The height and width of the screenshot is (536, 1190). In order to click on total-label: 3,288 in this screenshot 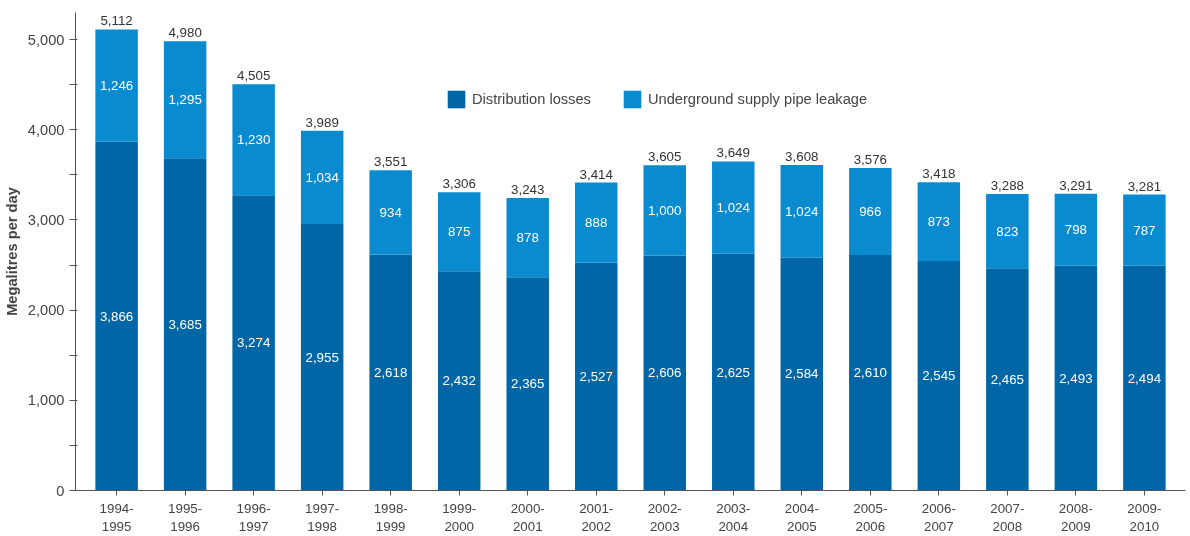, I will do `click(1007, 185)`.